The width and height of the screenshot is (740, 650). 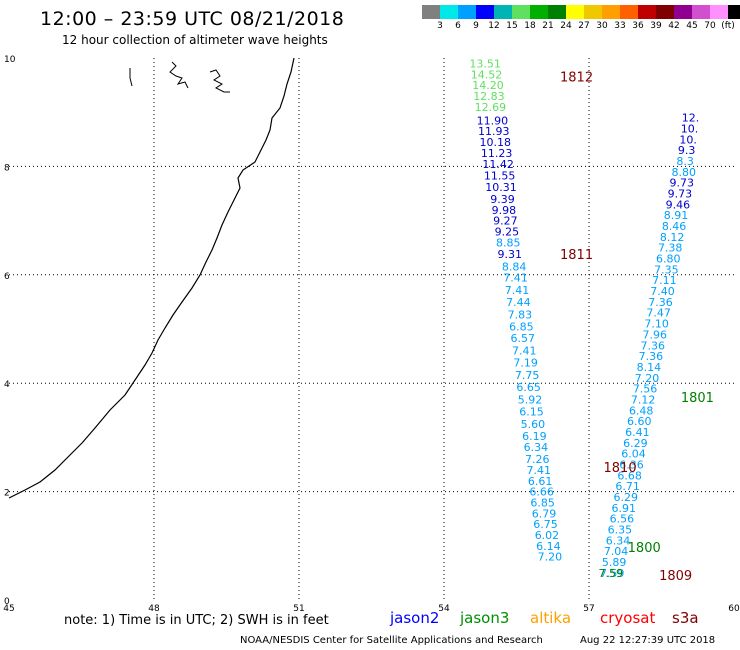 What do you see at coordinates (616, 551) in the screenshot?
I see `wave-height-value: 7.04` at bounding box center [616, 551].